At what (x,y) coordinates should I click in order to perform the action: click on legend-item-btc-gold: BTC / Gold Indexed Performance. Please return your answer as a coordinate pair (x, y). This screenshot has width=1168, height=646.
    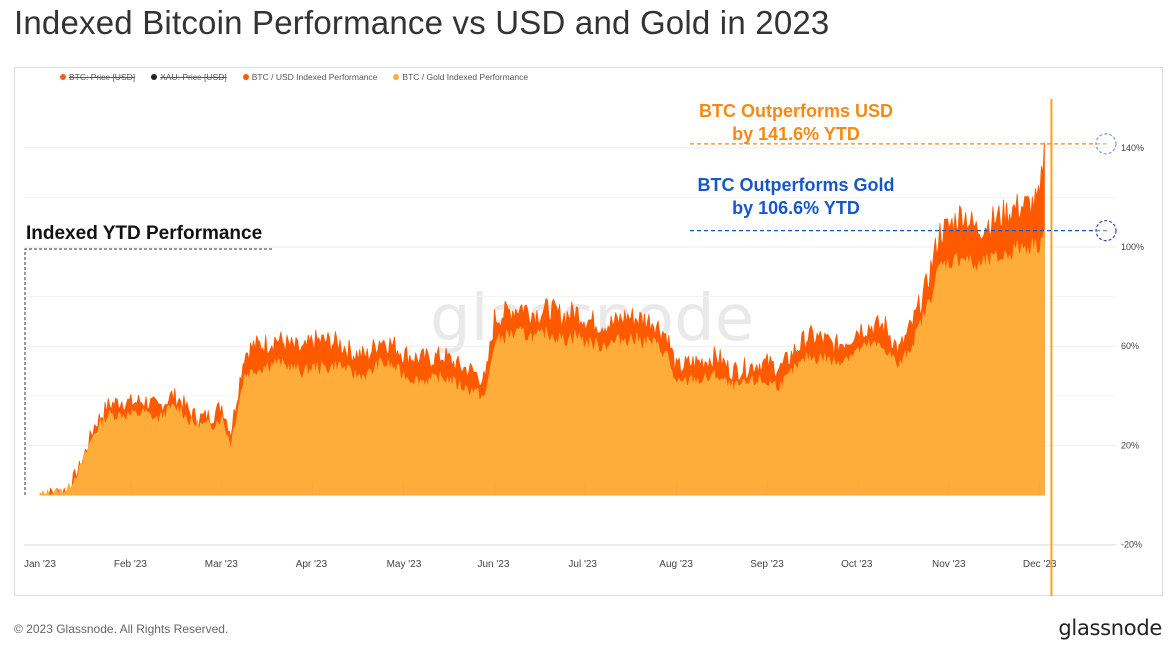
    Looking at the image, I should click on (460, 77).